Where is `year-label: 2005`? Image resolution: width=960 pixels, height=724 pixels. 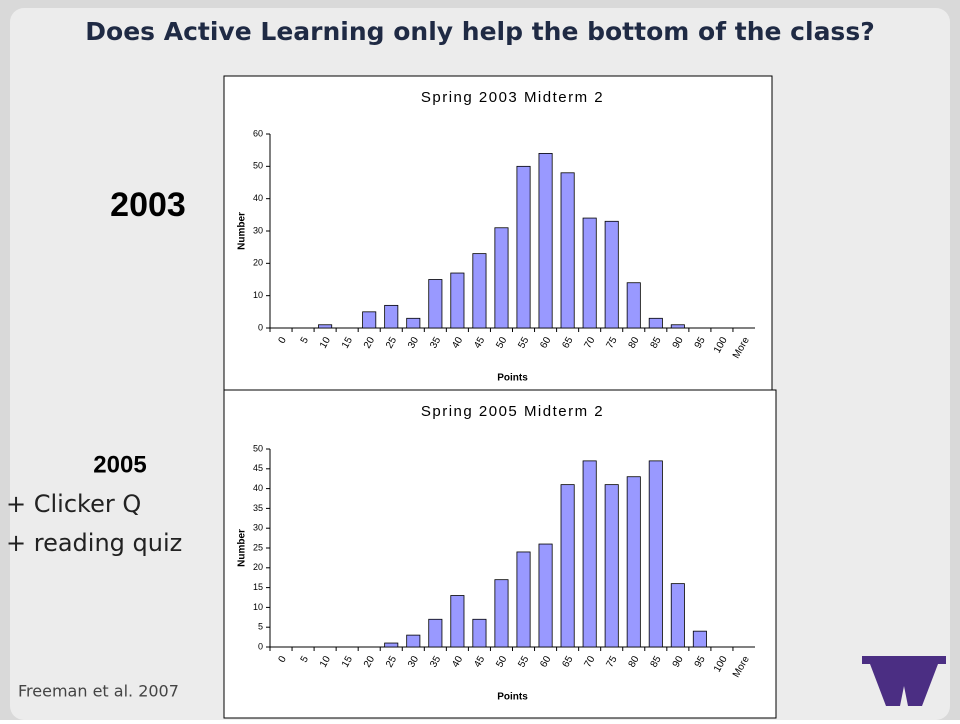 year-label: 2005 is located at coordinates (119, 464).